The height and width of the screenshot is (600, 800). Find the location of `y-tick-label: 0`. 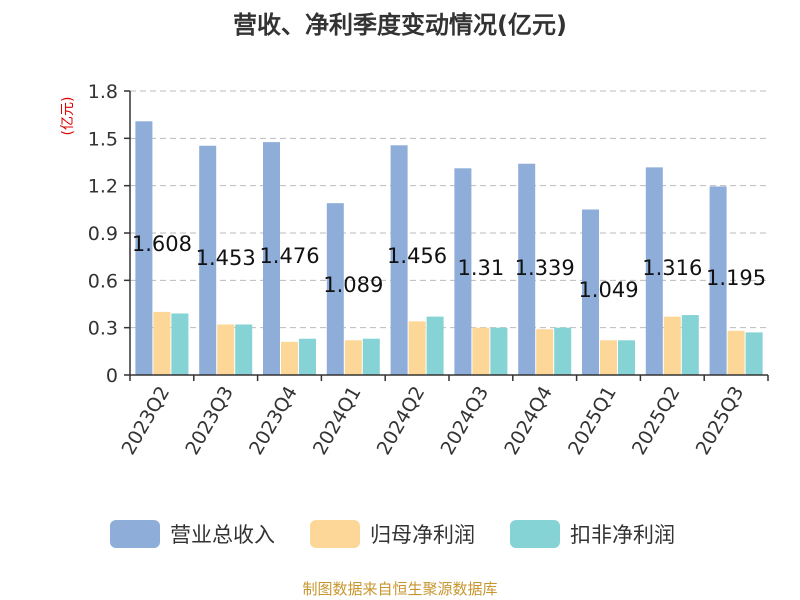

y-tick-label: 0 is located at coordinates (112, 376).